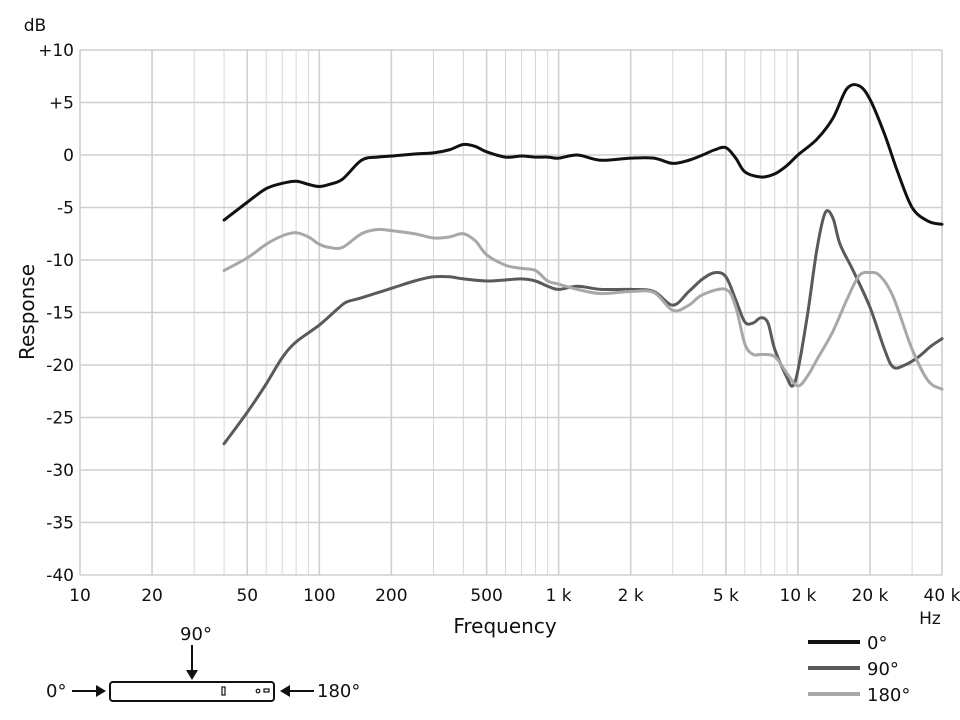 This screenshot has width=960, height=720. Describe the element at coordinates (319, 596) in the screenshot. I see `x-tick-label: 100` at that location.